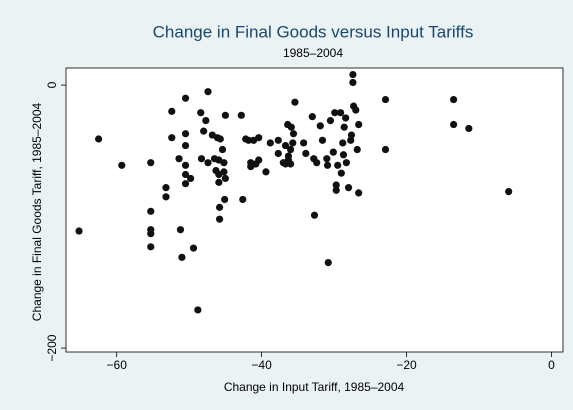 The image size is (573, 410). Describe the element at coordinates (52, 347) in the screenshot. I see `y-tick-label: −200` at that location.